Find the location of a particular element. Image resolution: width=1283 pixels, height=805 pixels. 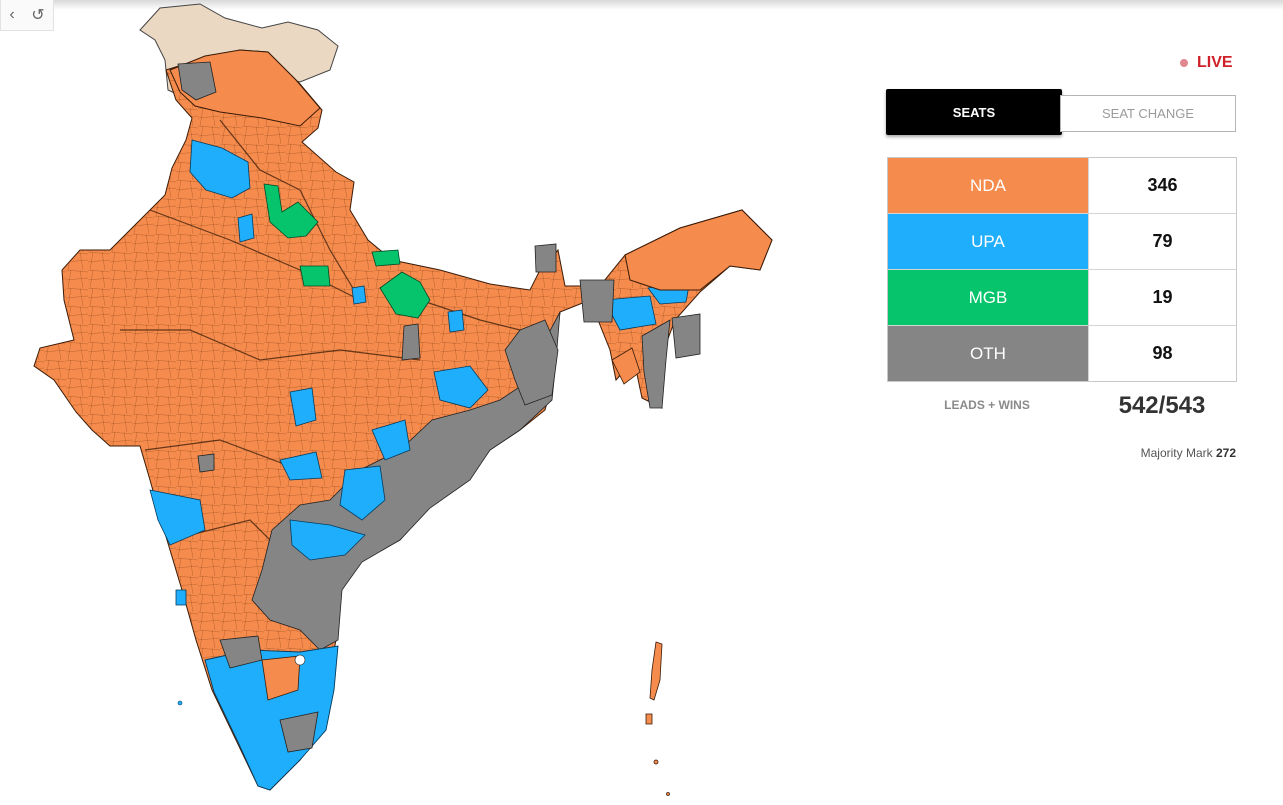

live-indicator: LIVE is located at coordinates (1206, 63).